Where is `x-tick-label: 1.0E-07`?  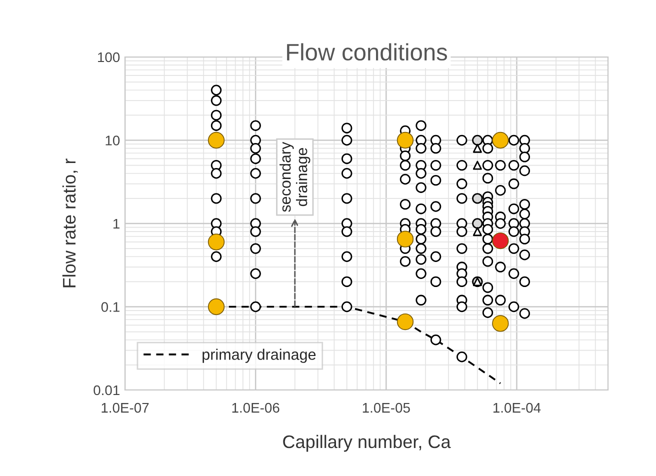
x-tick-label: 1.0E-07 is located at coordinates (125, 407).